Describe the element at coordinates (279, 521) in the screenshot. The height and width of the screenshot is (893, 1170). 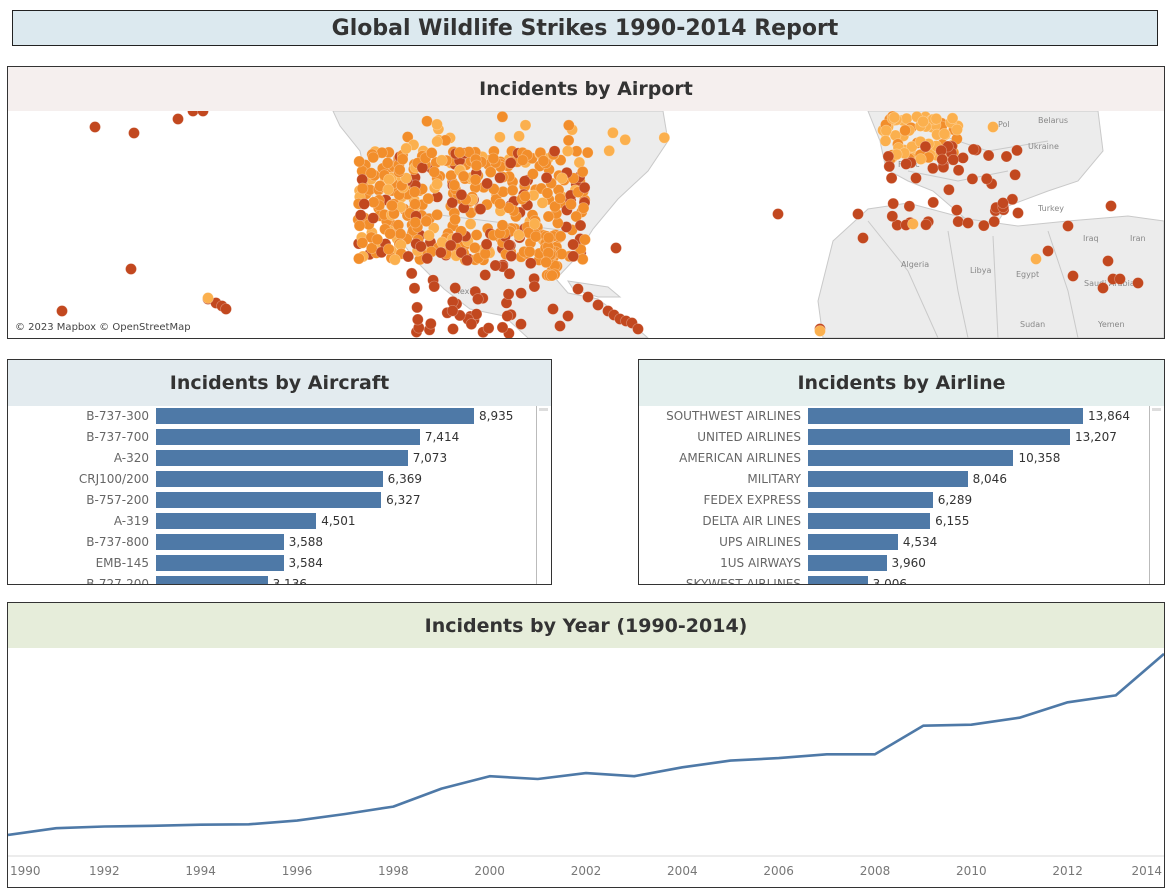
I see `bar-row: A-319 4,501` at that location.